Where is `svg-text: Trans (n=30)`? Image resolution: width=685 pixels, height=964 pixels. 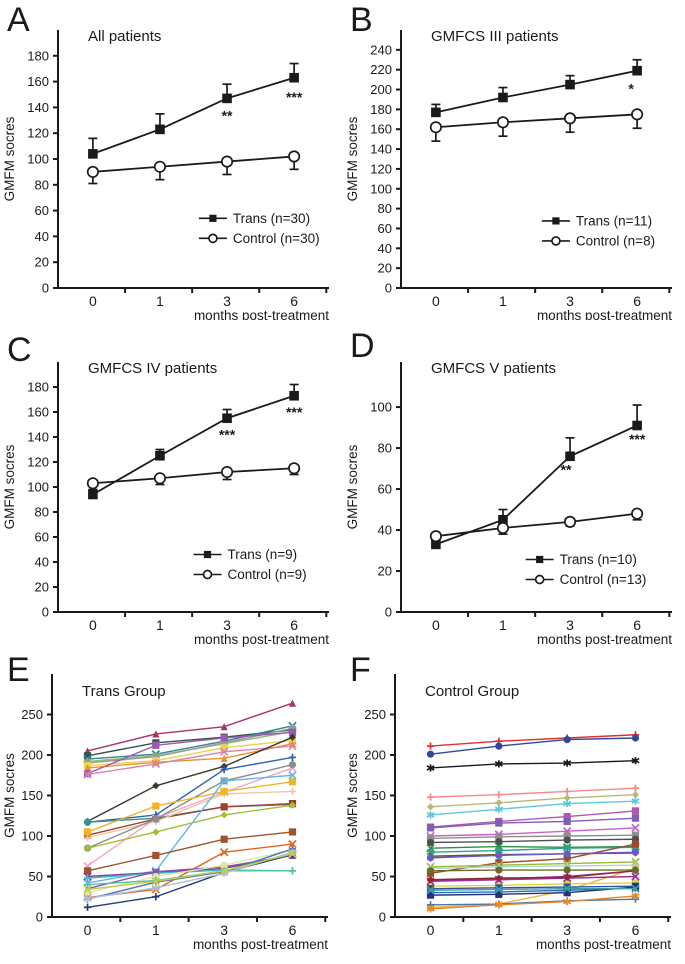 svg-text: Trans (n=30) is located at coordinates (271, 218).